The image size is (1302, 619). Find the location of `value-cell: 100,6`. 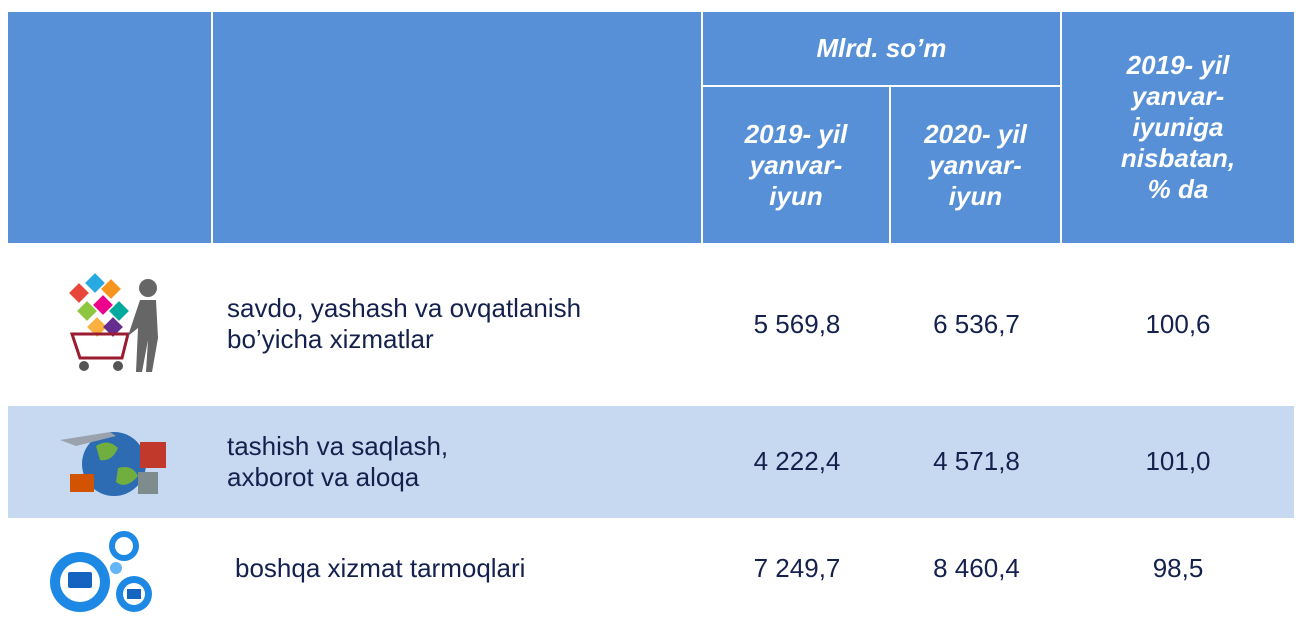

value-cell: 100,6 is located at coordinates (1178, 323).